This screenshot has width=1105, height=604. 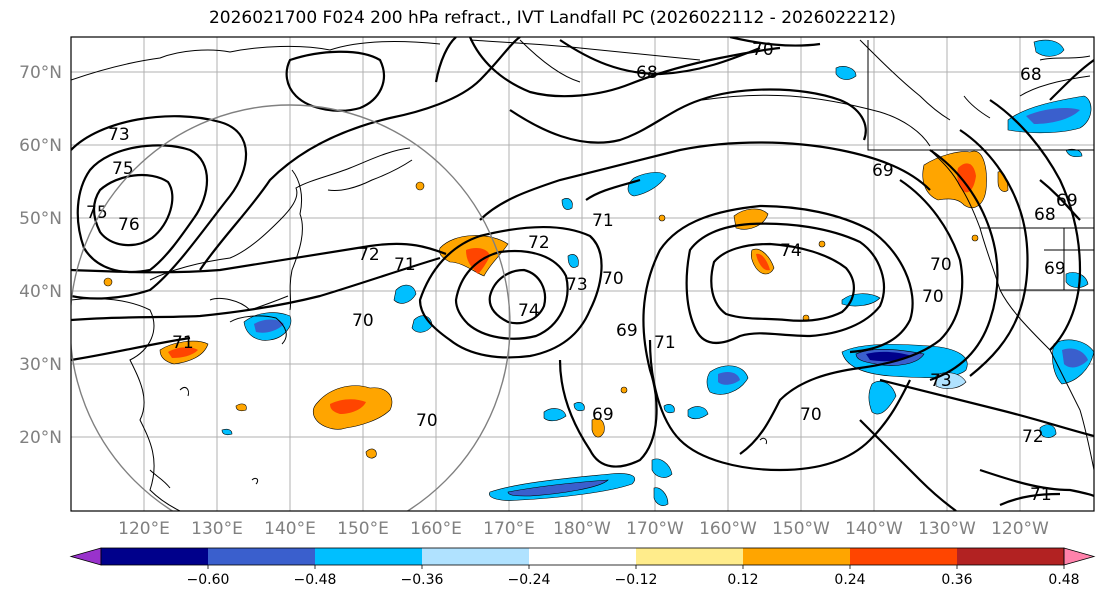 What do you see at coordinates (40, 365) in the screenshot?
I see `lat-label-30n: 30°N` at bounding box center [40, 365].